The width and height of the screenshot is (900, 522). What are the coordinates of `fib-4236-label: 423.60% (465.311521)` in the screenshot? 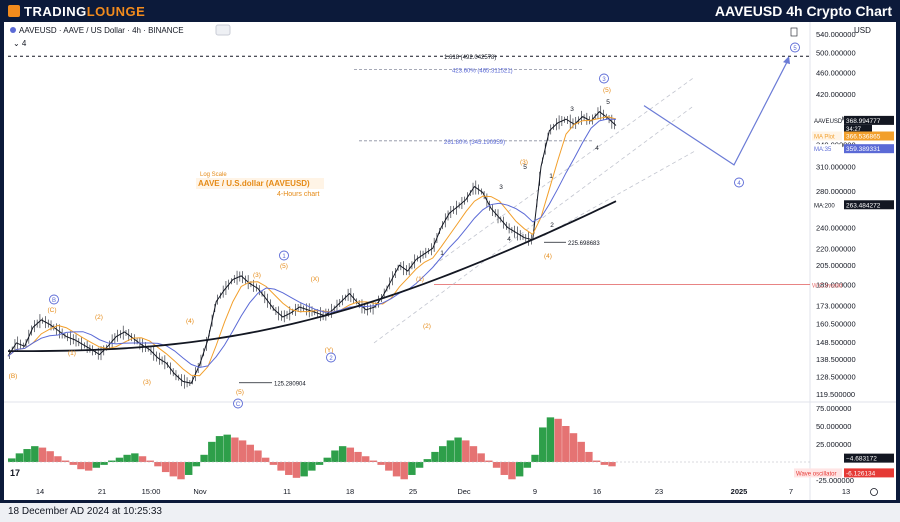 It's located at (482, 72).